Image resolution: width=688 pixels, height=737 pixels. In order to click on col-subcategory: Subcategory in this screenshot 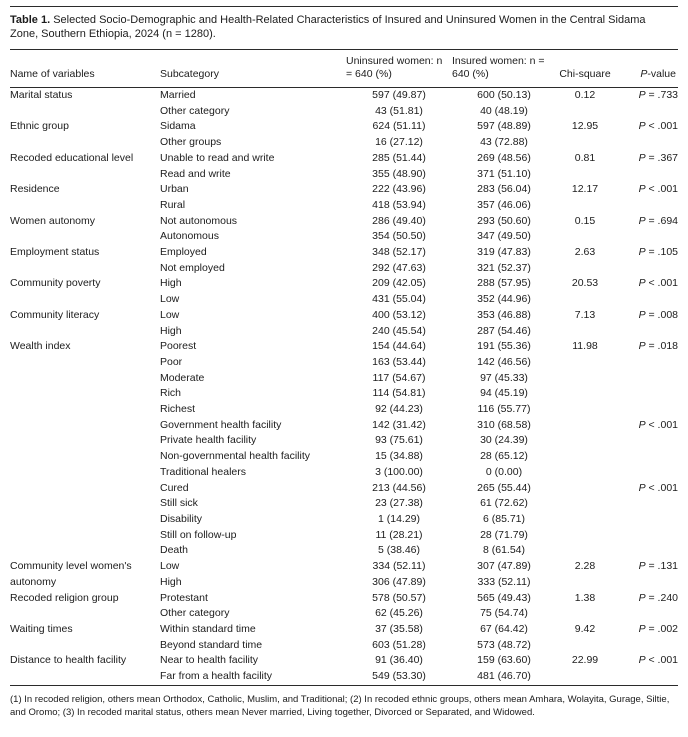, I will do `click(253, 68)`.